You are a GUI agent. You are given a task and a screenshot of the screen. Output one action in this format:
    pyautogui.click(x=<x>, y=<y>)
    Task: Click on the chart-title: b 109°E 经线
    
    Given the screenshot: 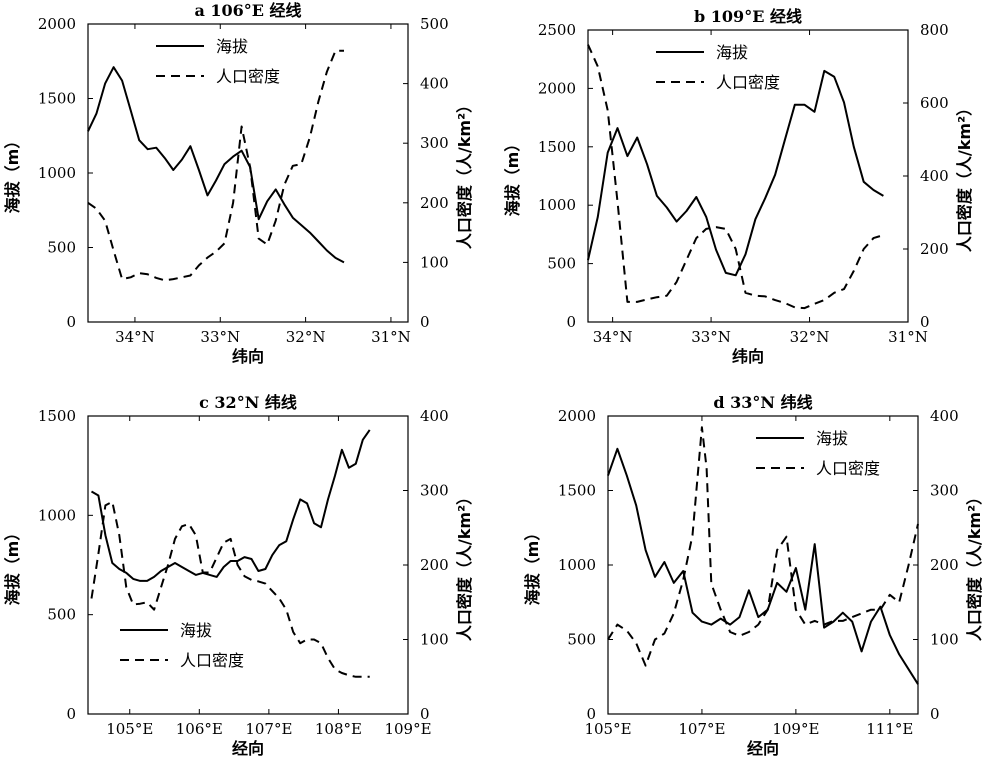 What is the action you would take?
    pyautogui.click(x=748, y=16)
    